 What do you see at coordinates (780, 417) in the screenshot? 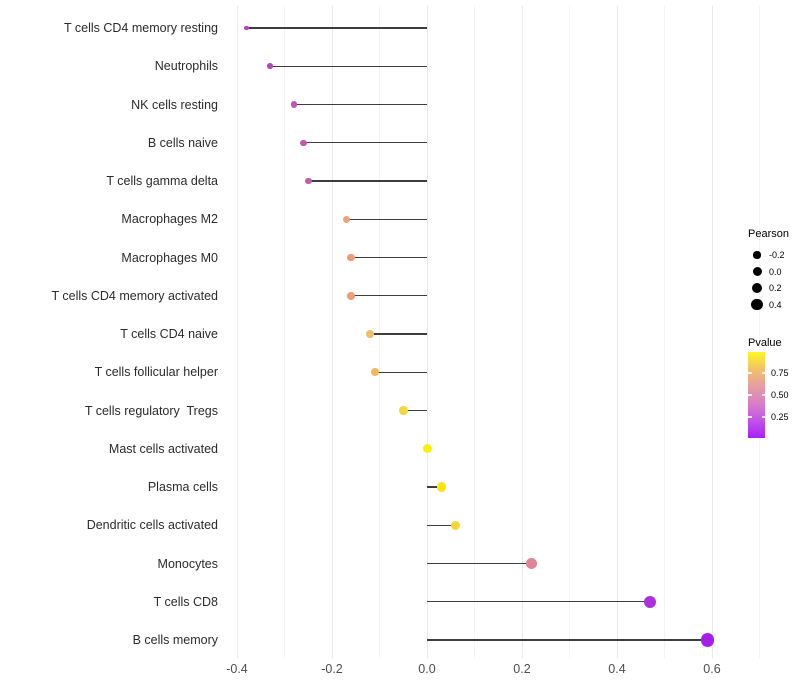
I see `pvalue-tick-label: 0.25` at bounding box center [780, 417].